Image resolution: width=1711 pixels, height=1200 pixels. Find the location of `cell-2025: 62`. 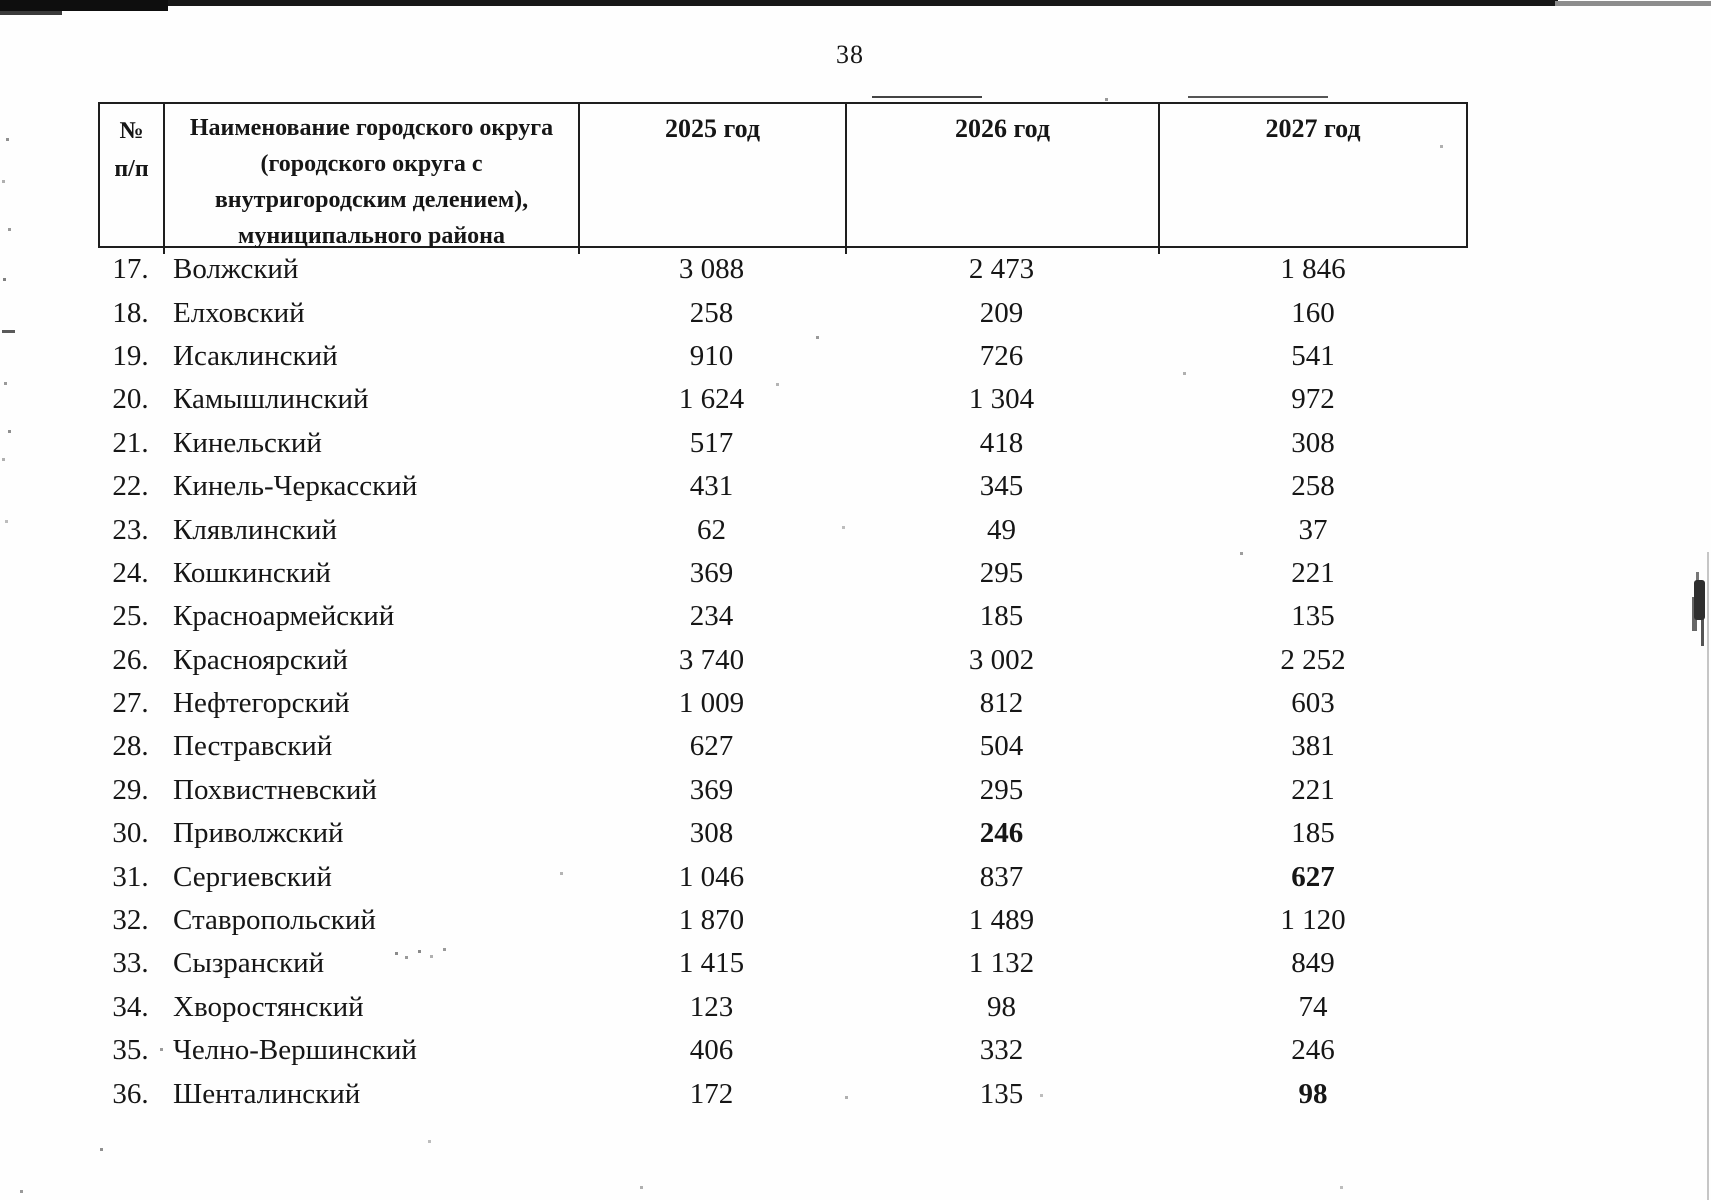

cell-2025: 62 is located at coordinates (711, 529).